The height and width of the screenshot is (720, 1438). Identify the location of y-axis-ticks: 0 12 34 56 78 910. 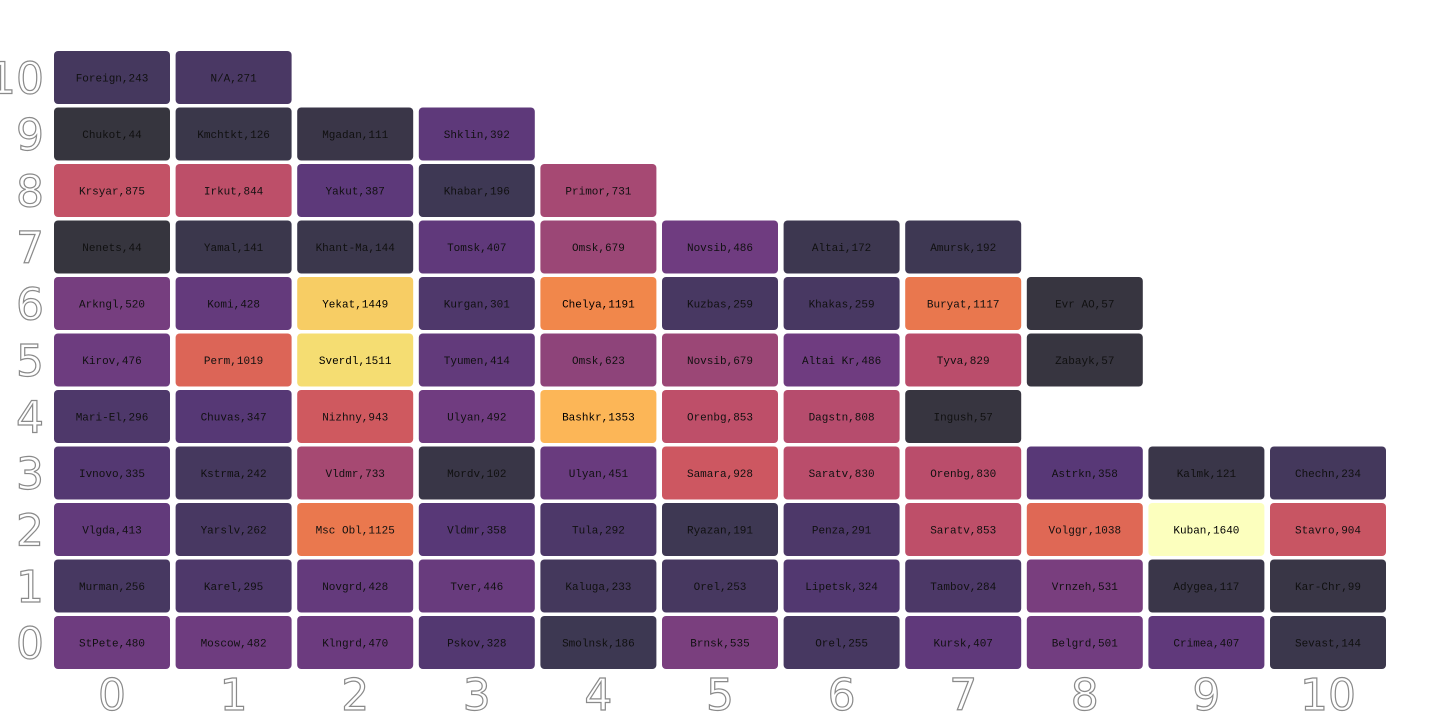
(22, 361).